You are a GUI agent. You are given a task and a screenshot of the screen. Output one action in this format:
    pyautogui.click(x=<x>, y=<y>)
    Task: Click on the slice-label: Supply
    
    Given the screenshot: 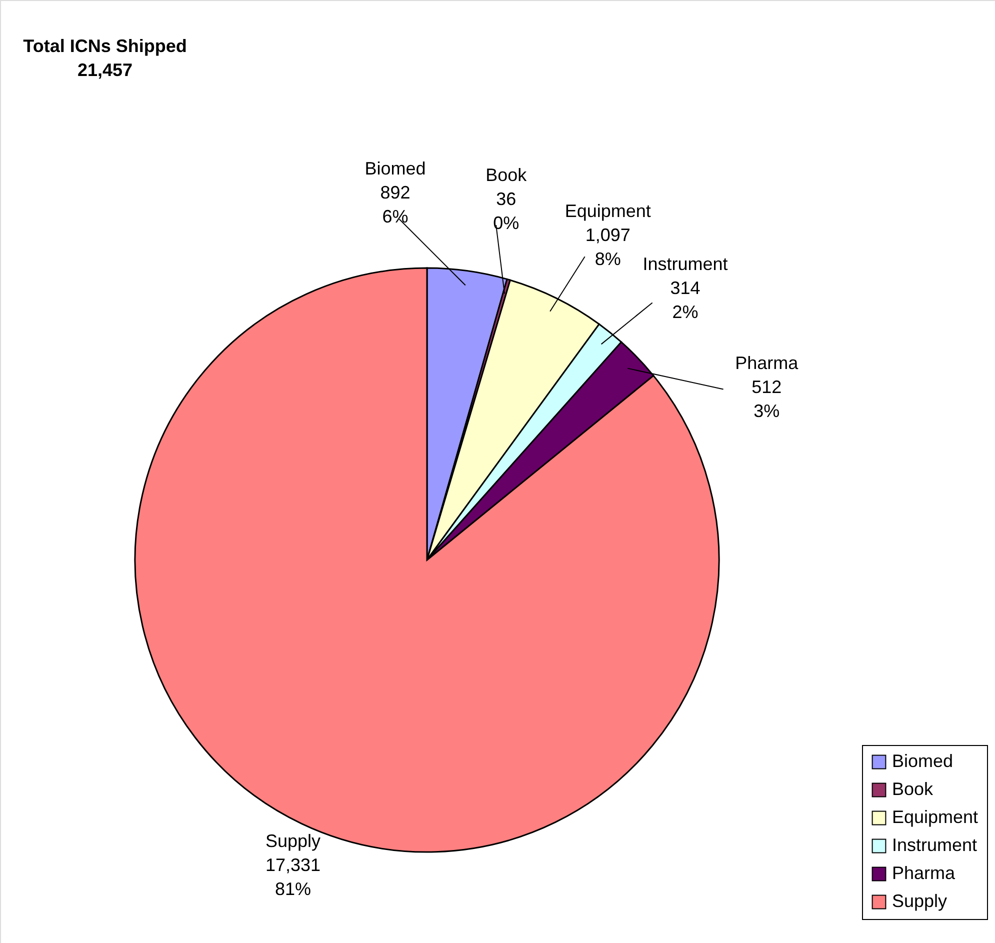 What is the action you would take?
    pyautogui.click(x=293, y=840)
    